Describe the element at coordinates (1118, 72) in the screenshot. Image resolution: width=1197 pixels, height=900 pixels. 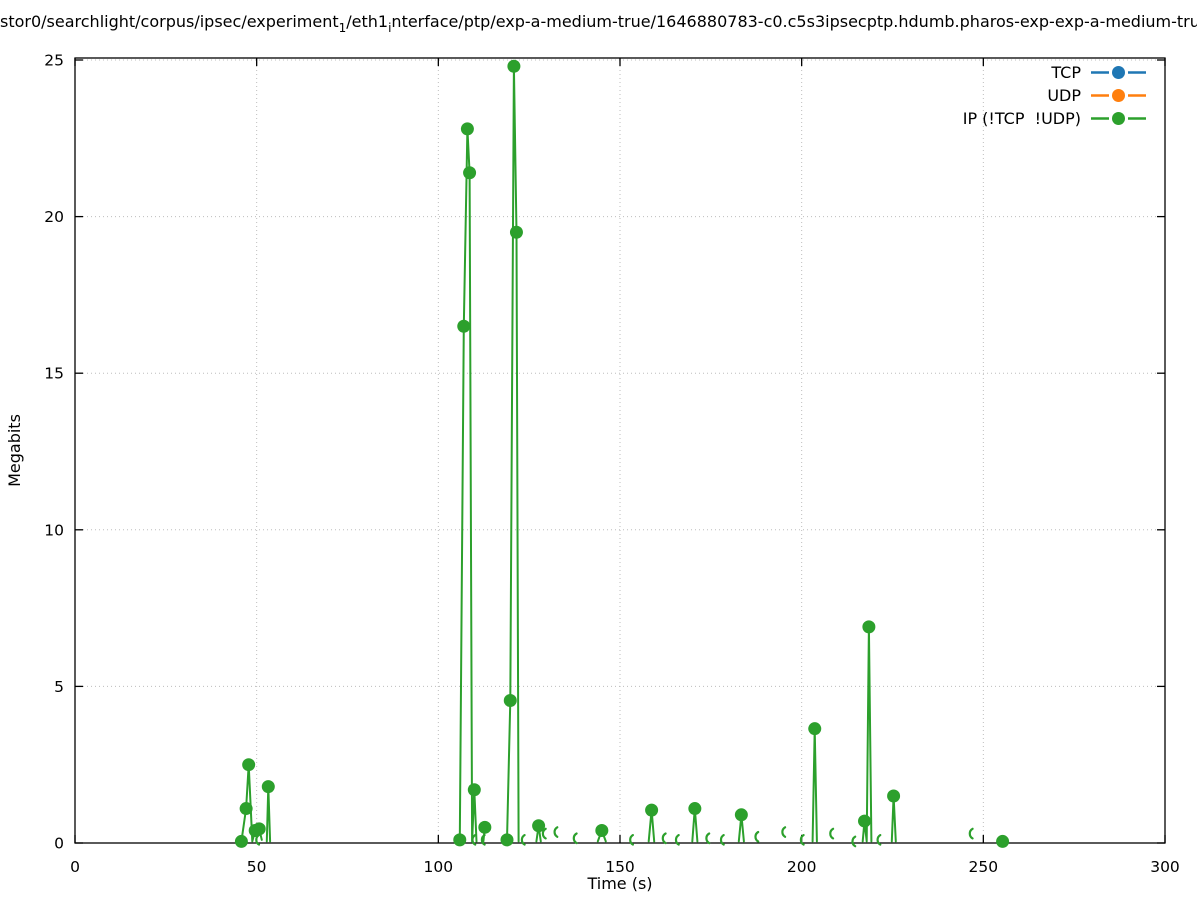
I see `legend-sample-linespoints-tcp` at that location.